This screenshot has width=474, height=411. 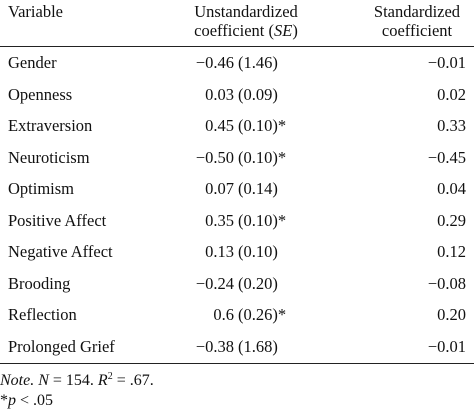 I want to click on table-row: Positive Affect 0.35 (0.10)* 0.29, so click(x=237, y=222).